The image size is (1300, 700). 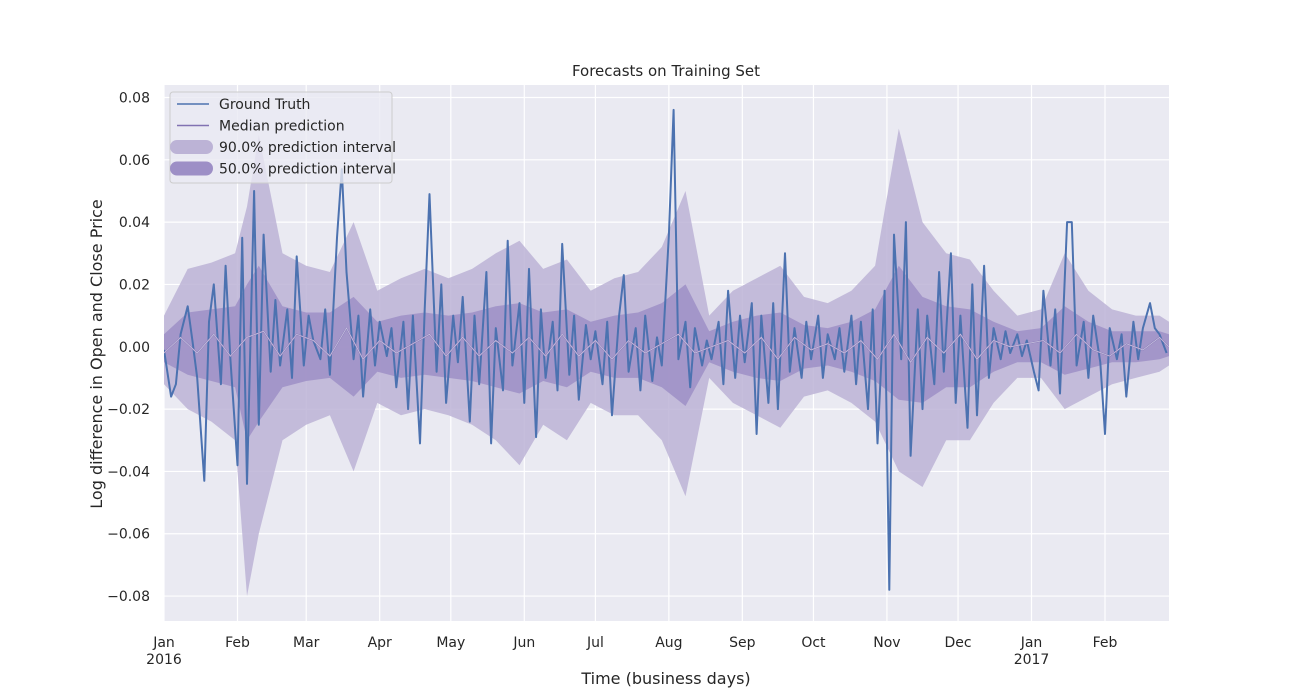 I want to click on y-tick-label: −0.08, so click(x=128, y=597).